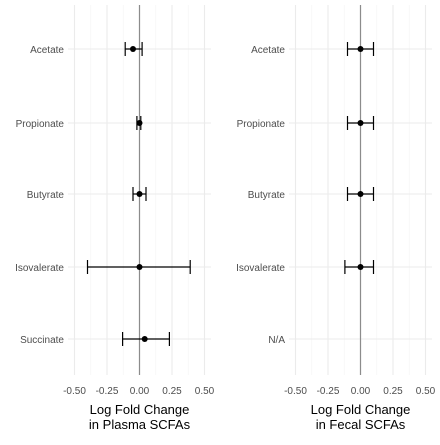 The height and width of the screenshot is (445, 440). I want to click on panel-fecal-x-axis-title-line: Log Fold Change, so click(361, 409).